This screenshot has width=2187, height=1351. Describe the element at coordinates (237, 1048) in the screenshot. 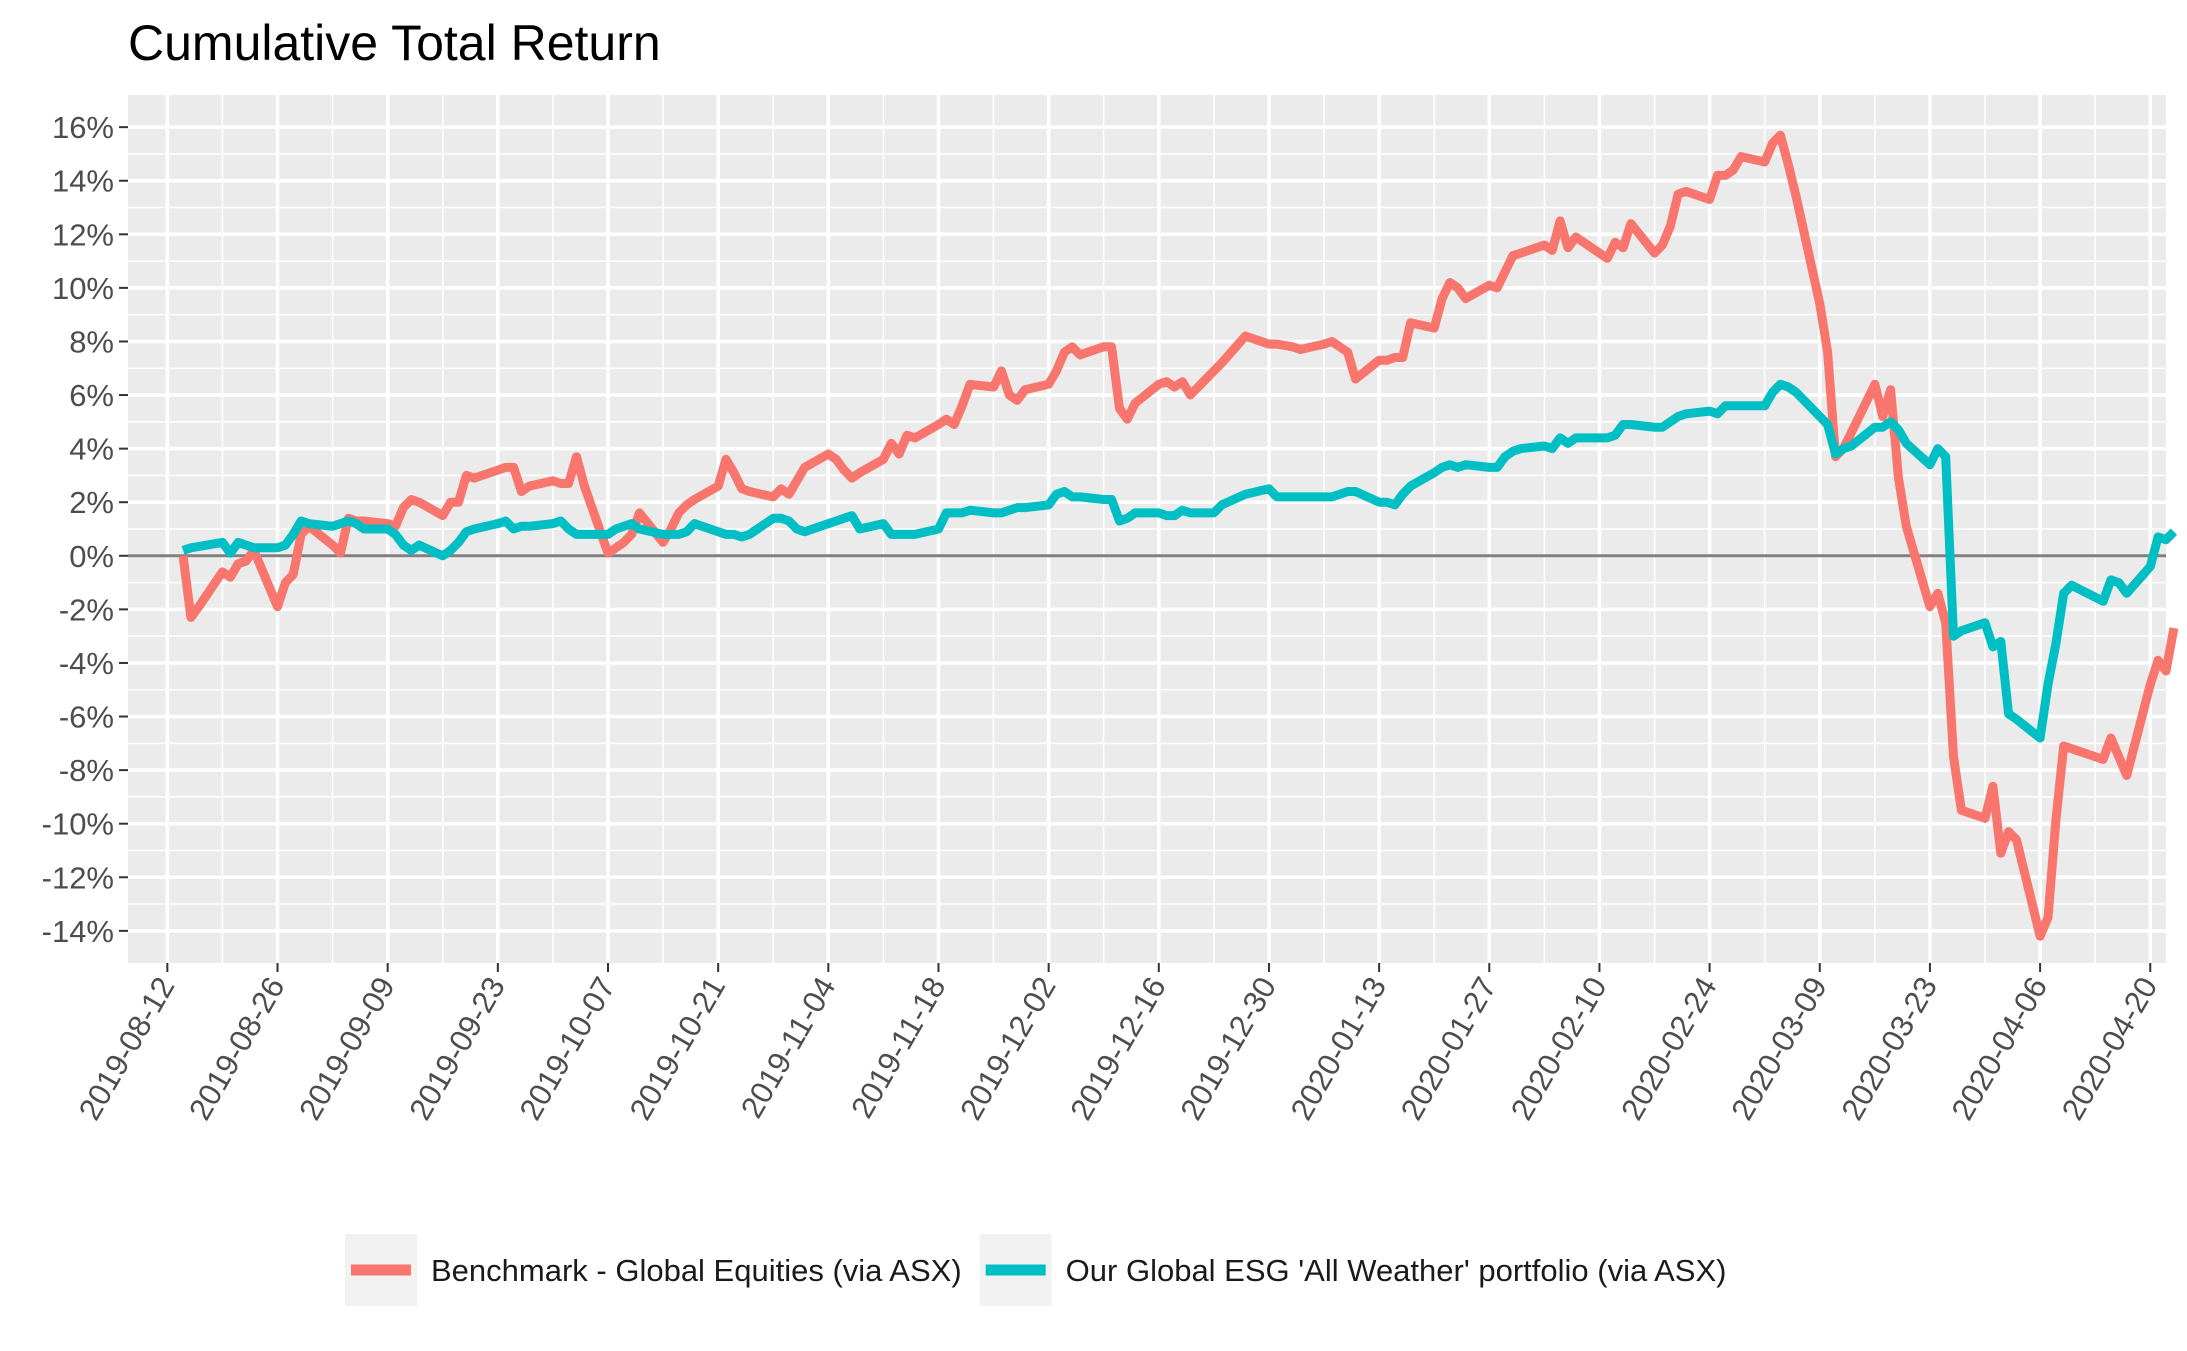

I see `x-tick-label: 2019-08-26` at that location.